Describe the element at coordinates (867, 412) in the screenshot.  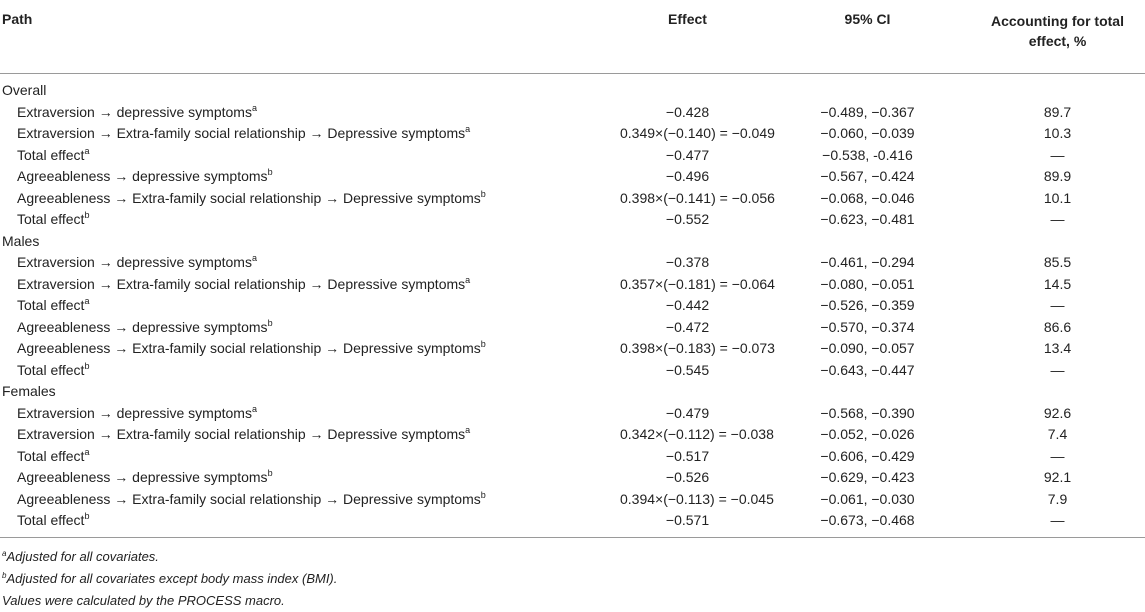
I see `ci-cell: −0.568, −0.390` at that location.